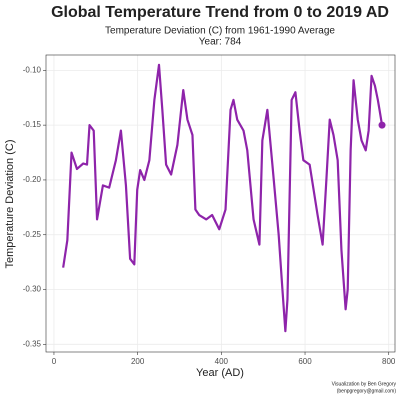  What do you see at coordinates (138, 361) in the screenshot?
I see `x-tick-label: 200` at bounding box center [138, 361].